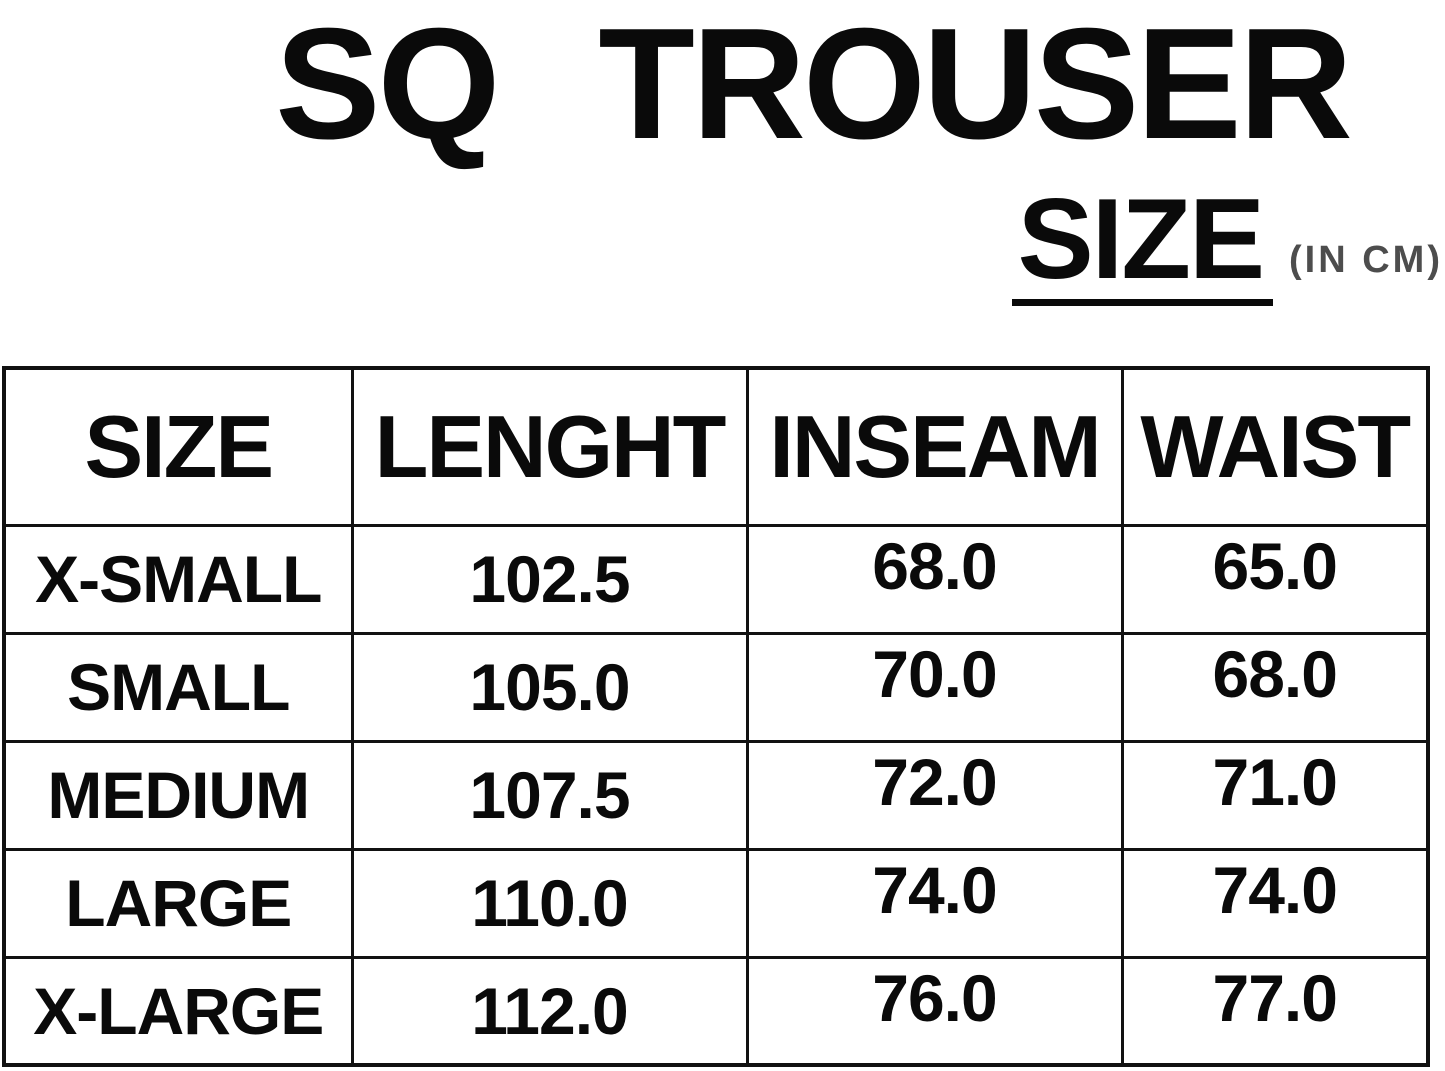 The height and width of the screenshot is (1071, 1445). I want to click on table-row-small: SMALL 105.0 70.0 68.0, so click(716, 687).